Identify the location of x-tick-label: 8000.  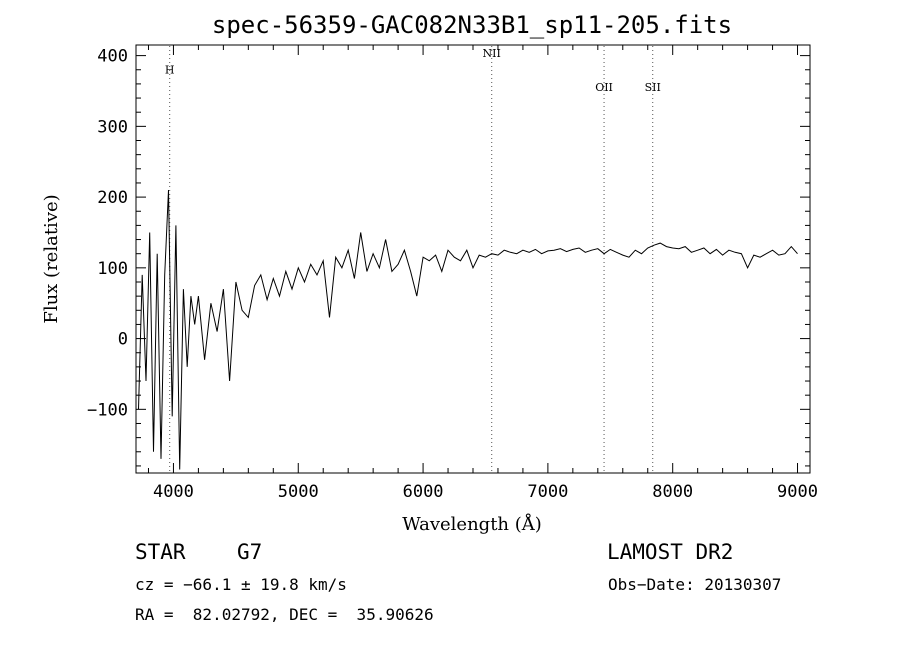
(672, 492).